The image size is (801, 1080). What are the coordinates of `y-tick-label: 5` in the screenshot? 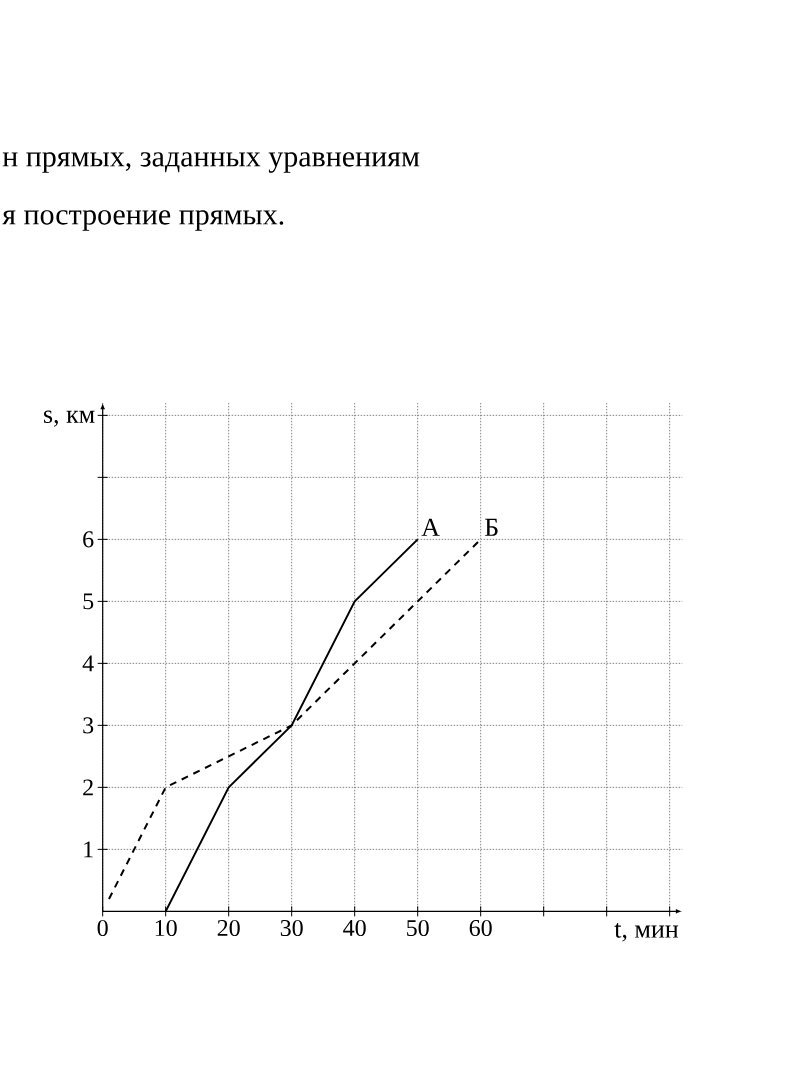 It's located at (88, 601).